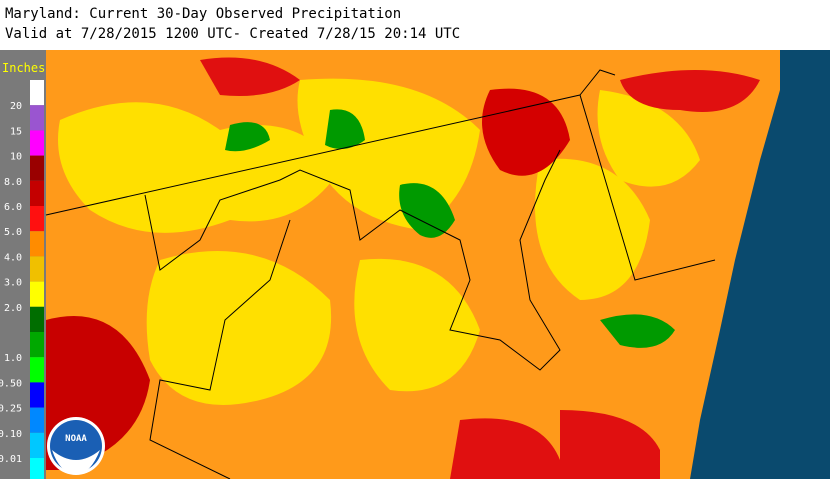  I want to click on legend-label: 15, so click(16, 131).